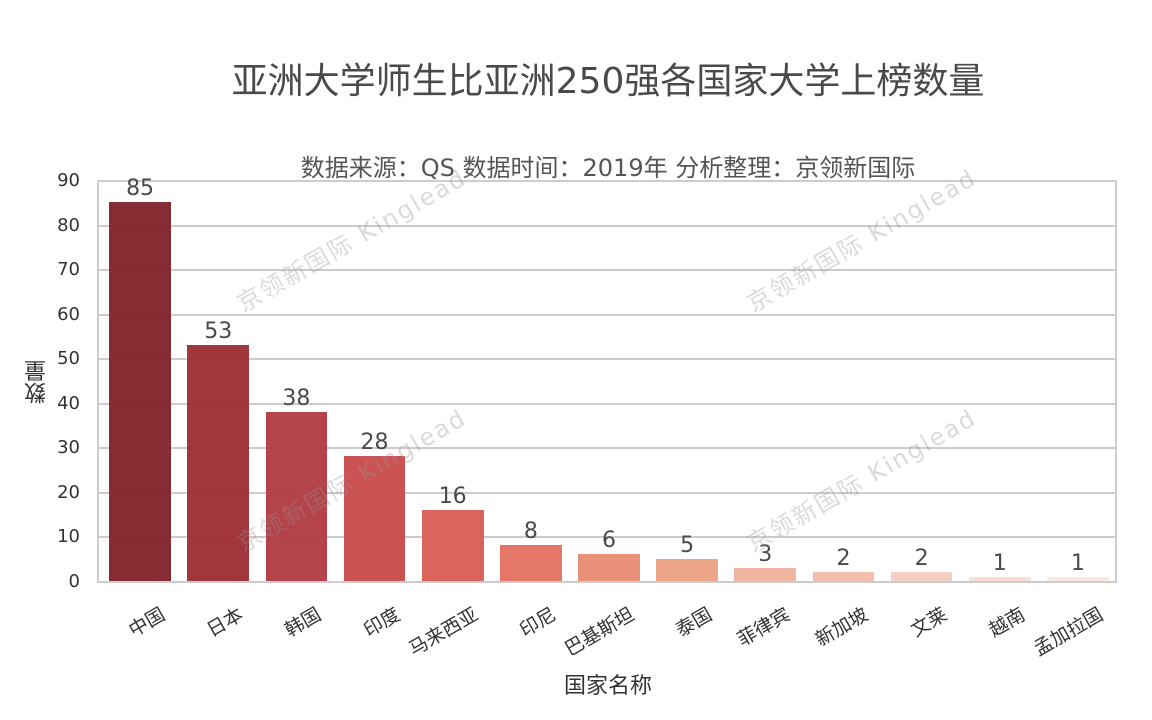 This screenshot has height=720, width=1152. What do you see at coordinates (303, 622) in the screenshot?
I see `x-tick-label: 韩国` at bounding box center [303, 622].